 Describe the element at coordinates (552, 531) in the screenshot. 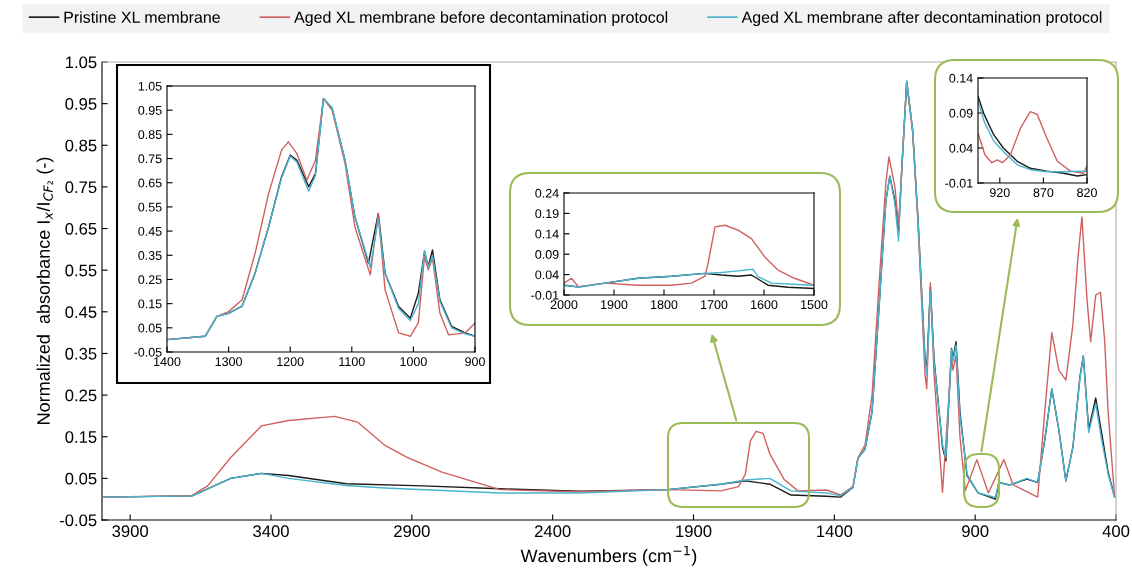

I see `x-tick-label: 2400` at that location.